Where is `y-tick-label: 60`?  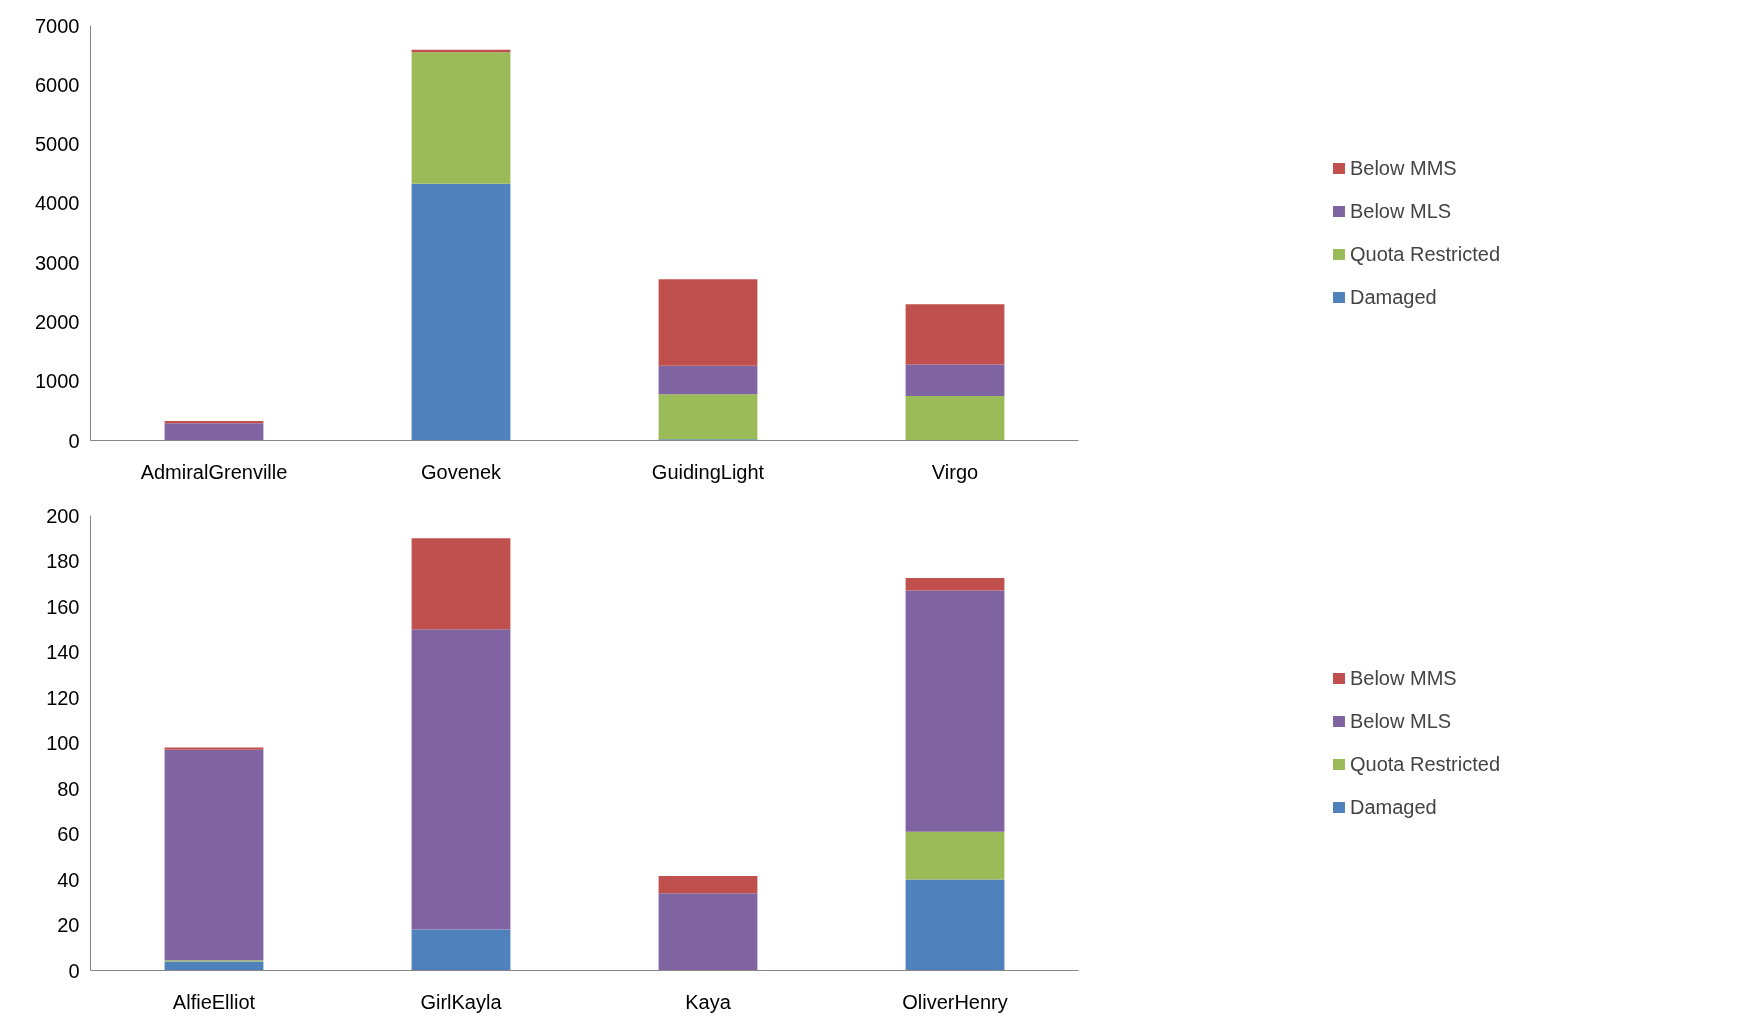
y-tick-label: 60 is located at coordinates (68, 834).